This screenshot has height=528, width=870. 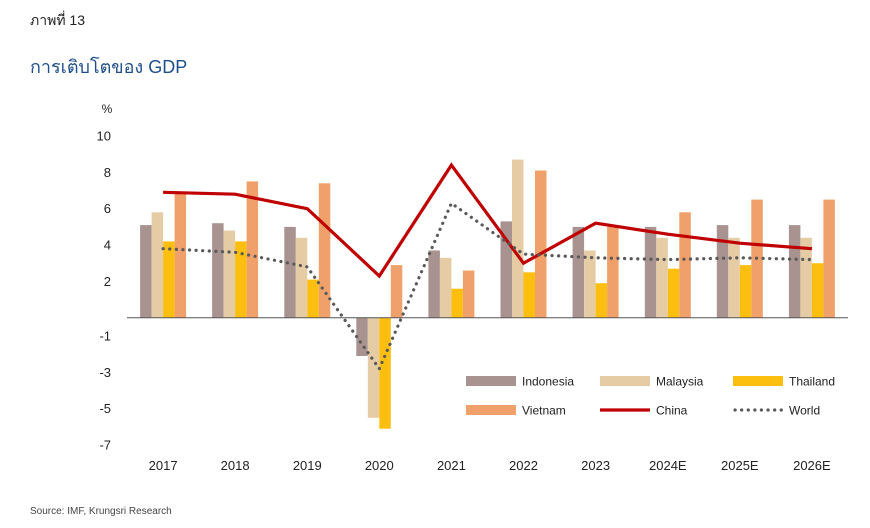 What do you see at coordinates (252, 249) in the screenshot?
I see `bar-vietnam-2018` at bounding box center [252, 249].